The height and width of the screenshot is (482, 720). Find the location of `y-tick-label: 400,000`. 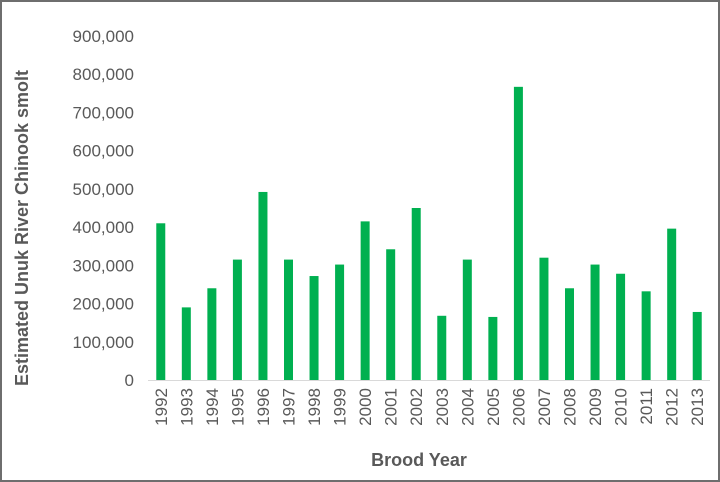

y-tick-label: 400,000 is located at coordinates (103, 227).